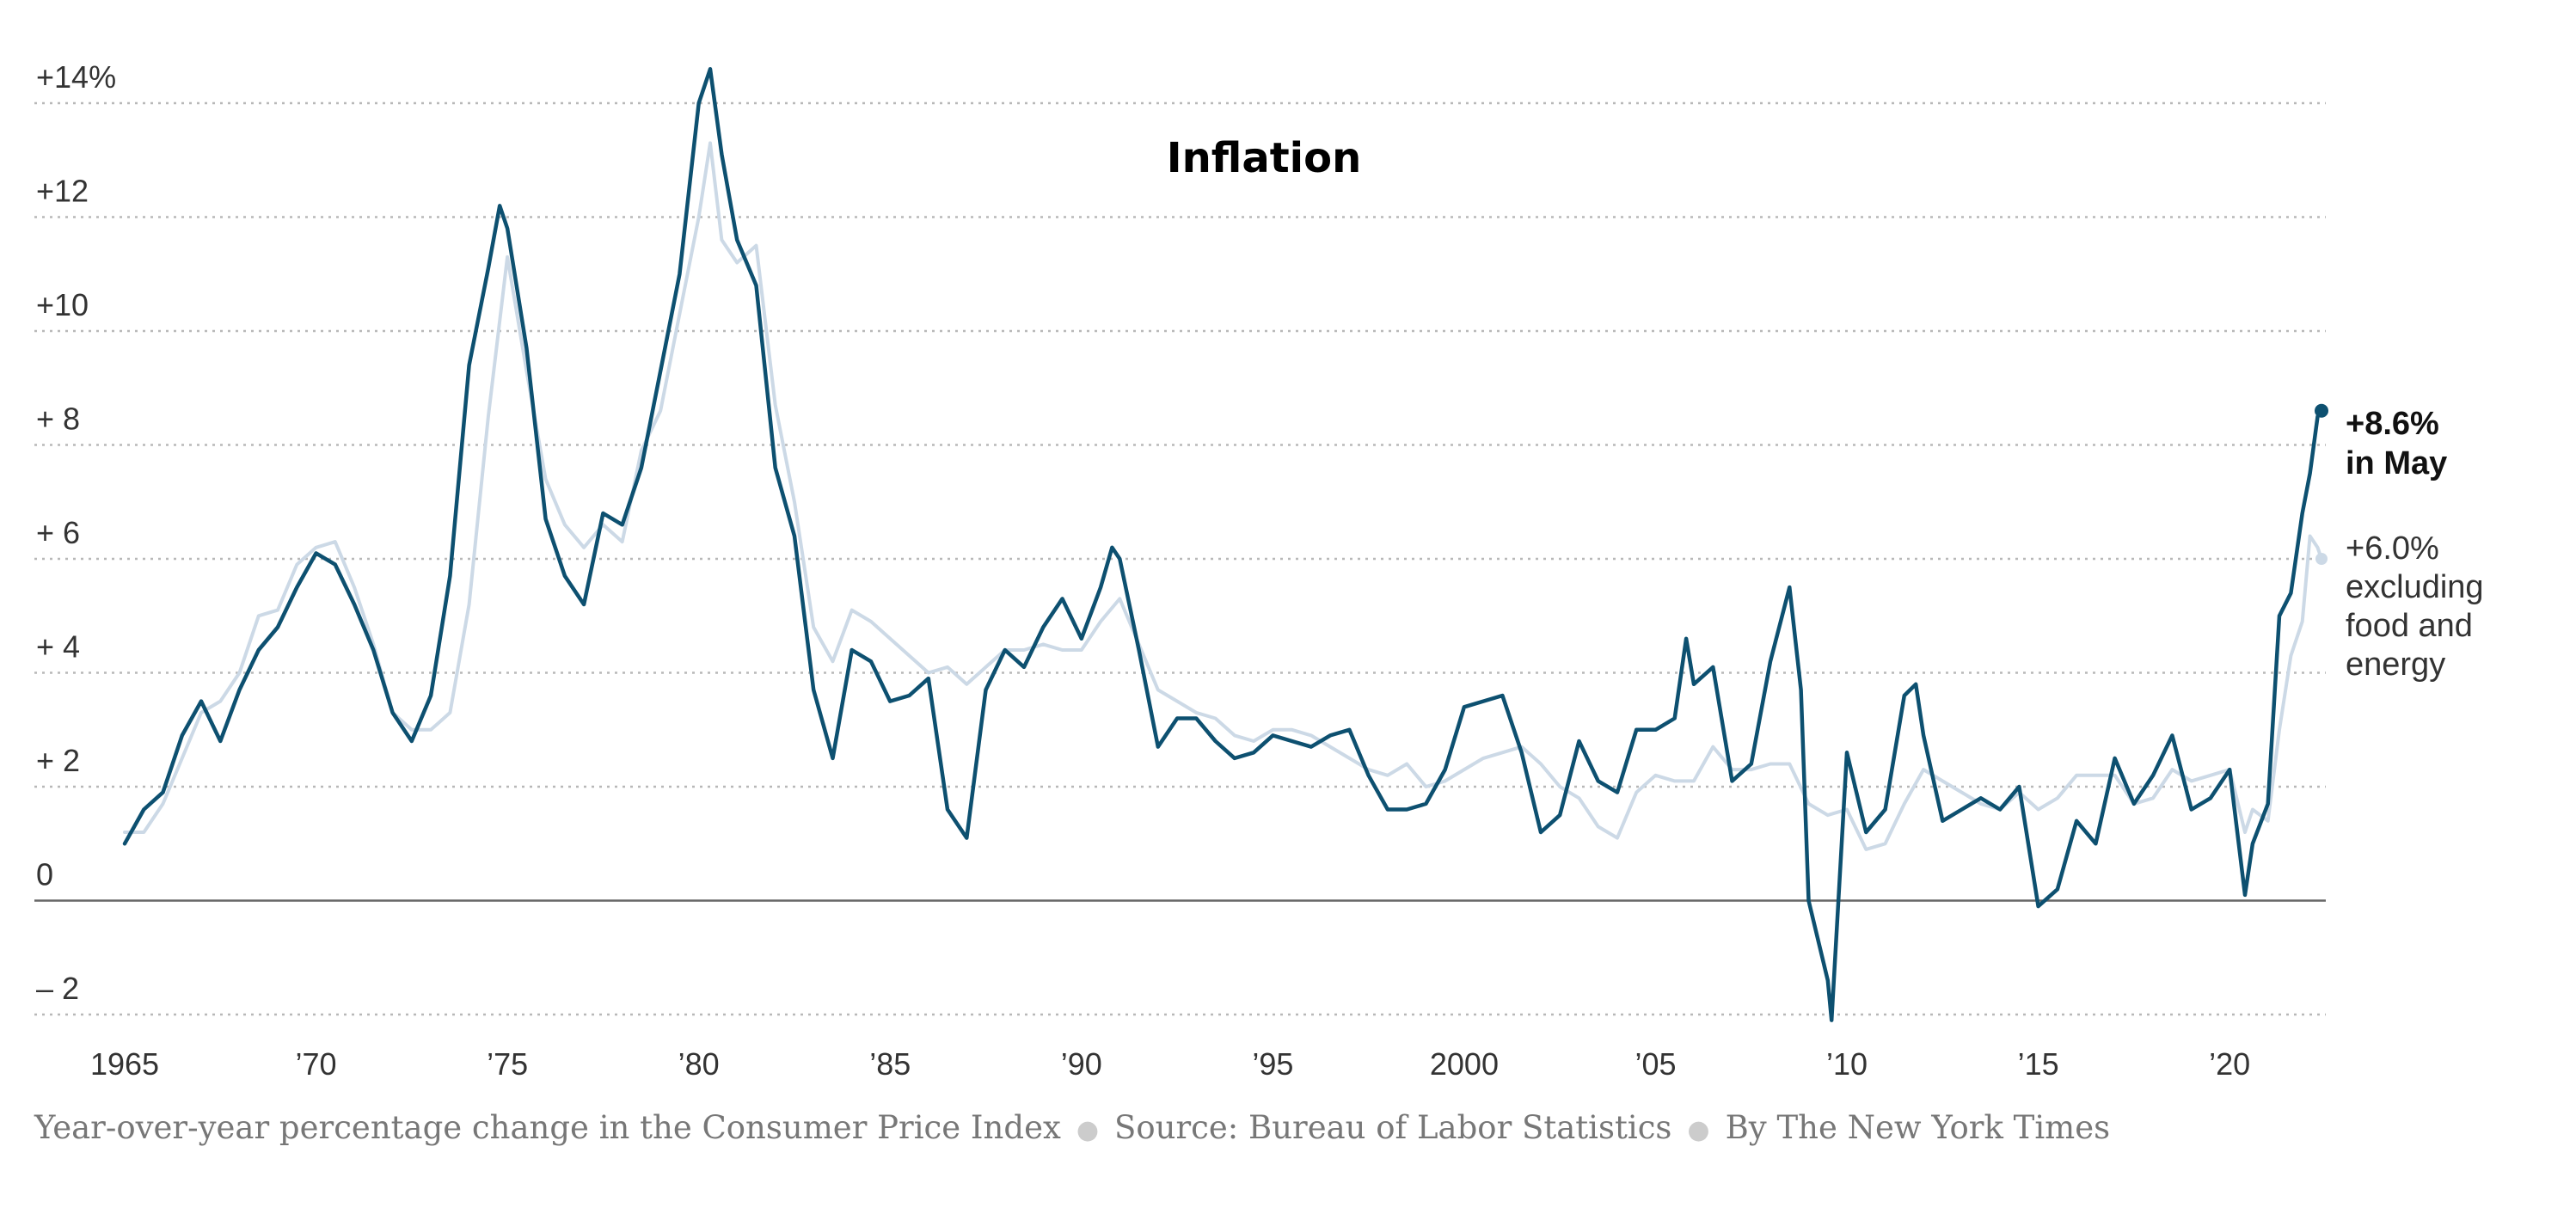 Image resolution: width=2576 pixels, height=1214 pixels. I want to click on core-series-label: food and, so click(2409, 626).